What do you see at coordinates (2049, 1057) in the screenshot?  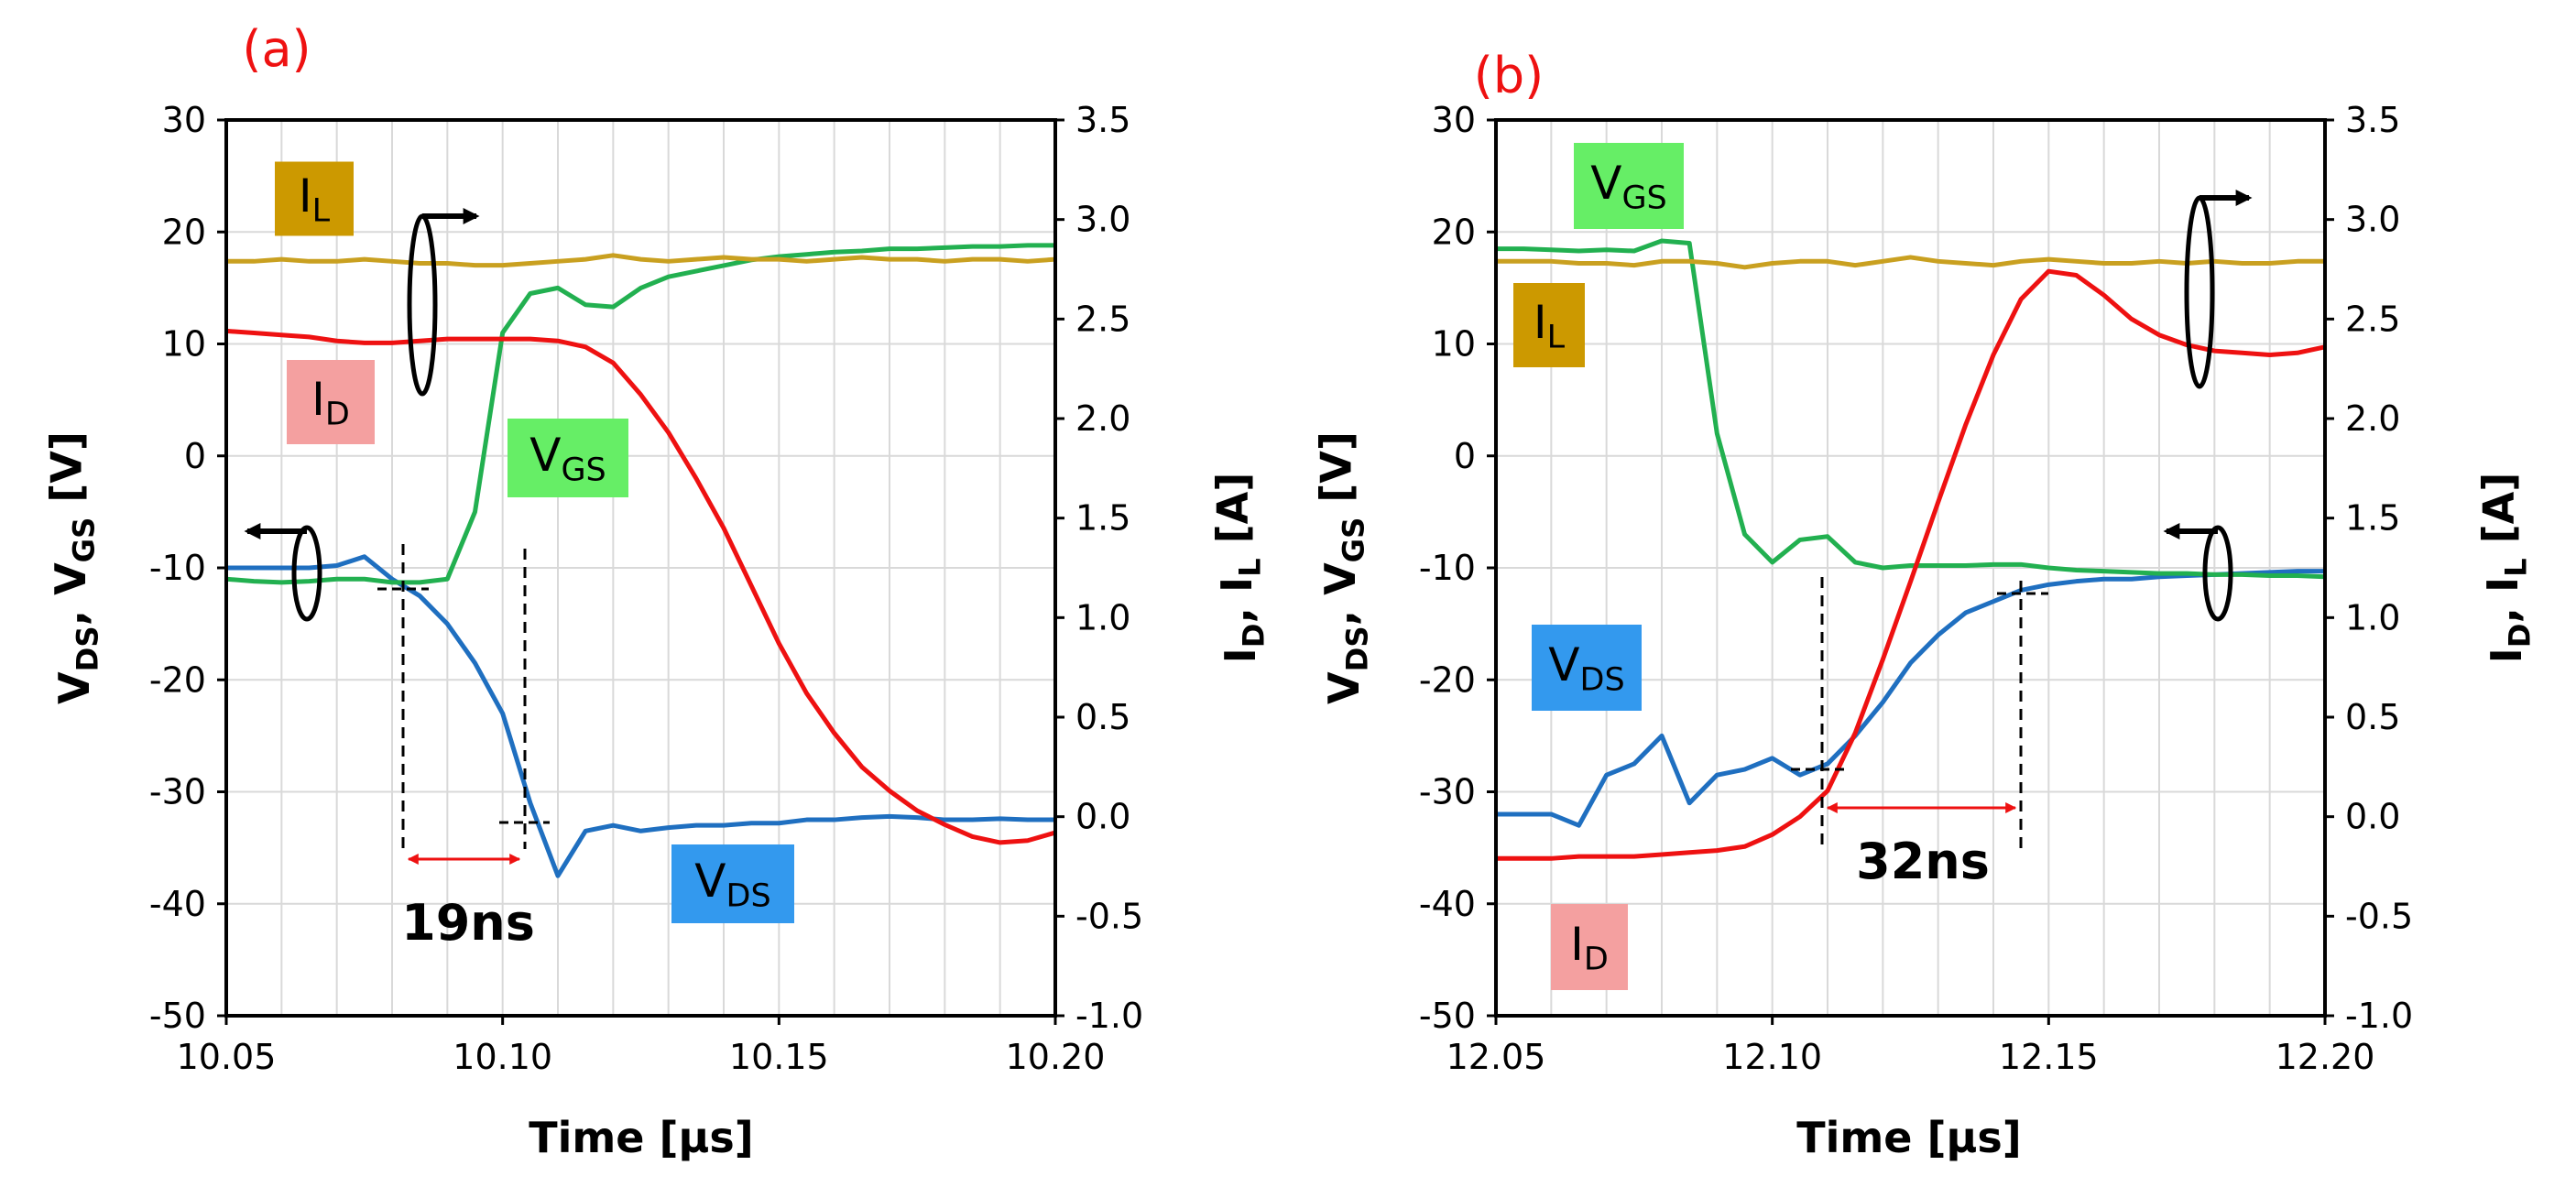 I see `x-tick-label: 12.15` at bounding box center [2049, 1057].